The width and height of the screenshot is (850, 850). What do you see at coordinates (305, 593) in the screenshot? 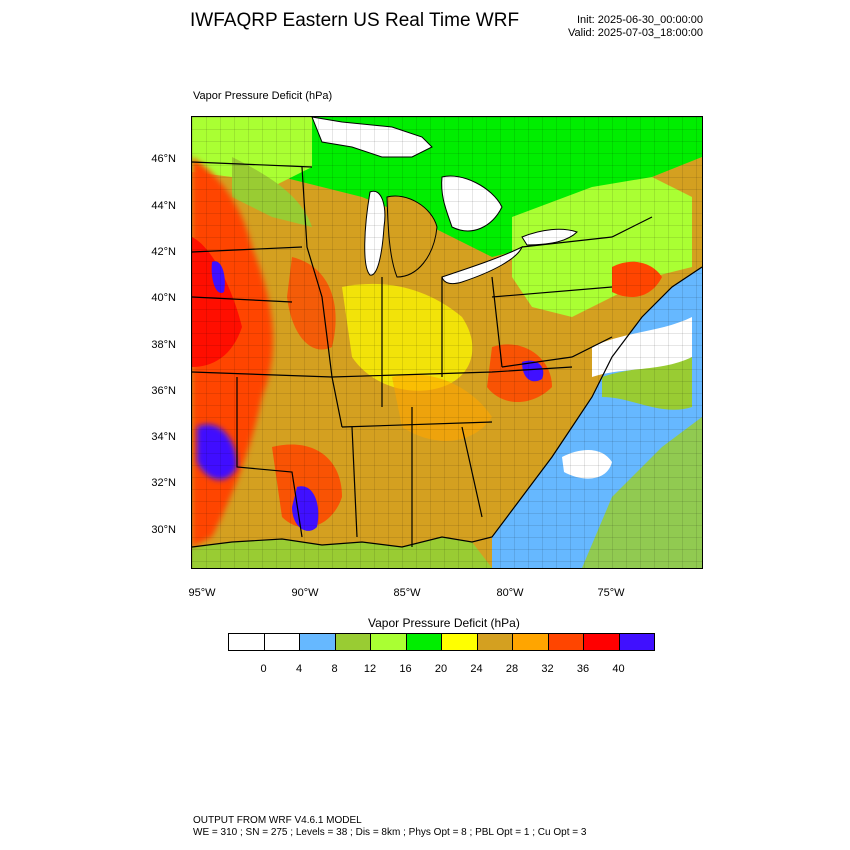
I see `lon-label: 90°W` at bounding box center [305, 593].